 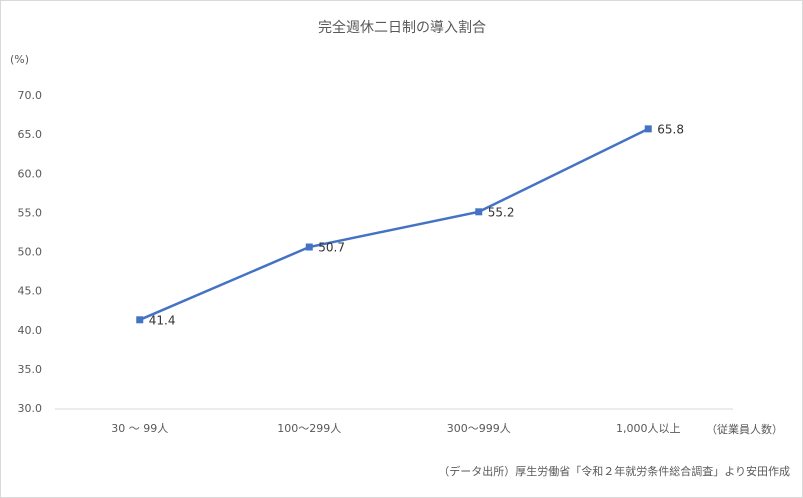 What do you see at coordinates (30, 212) in the screenshot?
I see `y-tick-label: 55.0` at bounding box center [30, 212].